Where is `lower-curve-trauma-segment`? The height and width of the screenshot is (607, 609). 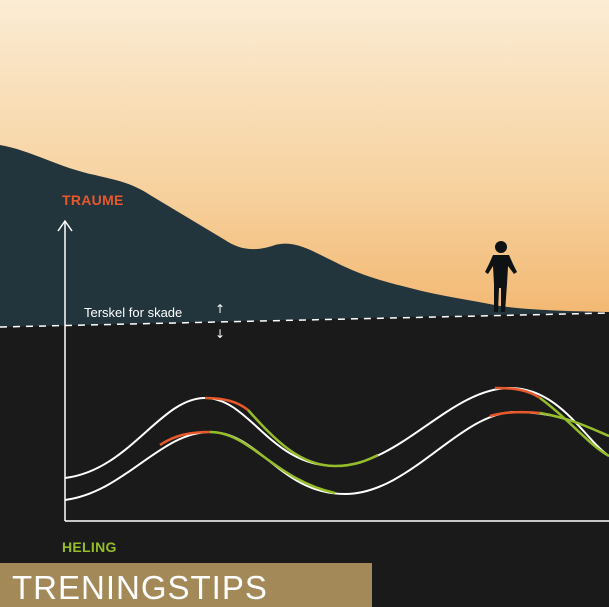
lower-curve-trauma-segment is located at coordinates (185, 438).